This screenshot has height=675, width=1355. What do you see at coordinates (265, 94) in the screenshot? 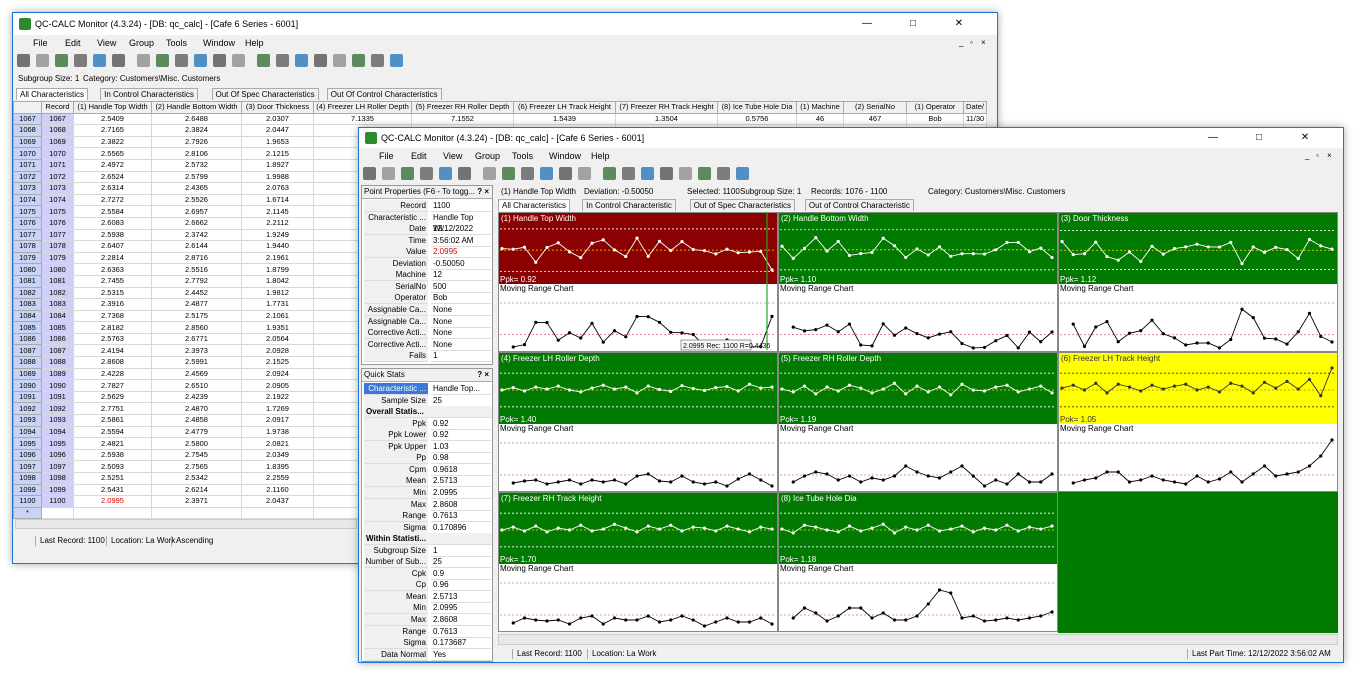
I see `tab: Out Of Spec Characteristics` at bounding box center [265, 94].